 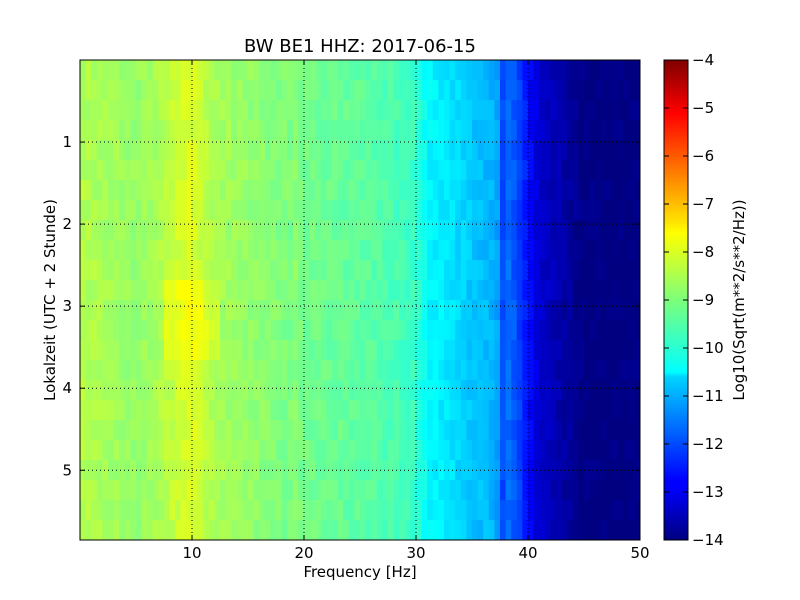 What do you see at coordinates (527, 553) in the screenshot?
I see `x-tick-label: 40` at bounding box center [527, 553].